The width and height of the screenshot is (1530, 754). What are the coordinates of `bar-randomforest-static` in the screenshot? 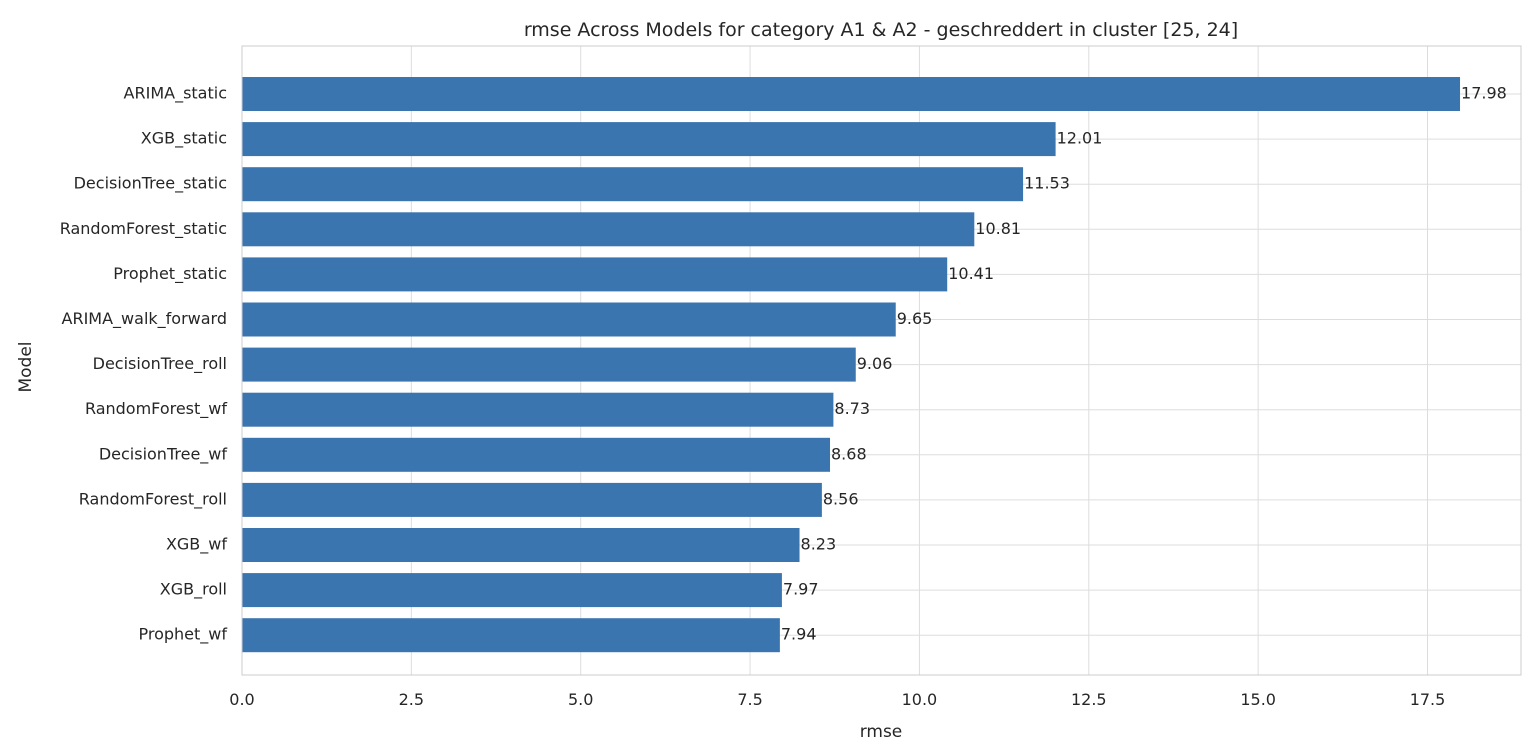 It's located at (608, 229).